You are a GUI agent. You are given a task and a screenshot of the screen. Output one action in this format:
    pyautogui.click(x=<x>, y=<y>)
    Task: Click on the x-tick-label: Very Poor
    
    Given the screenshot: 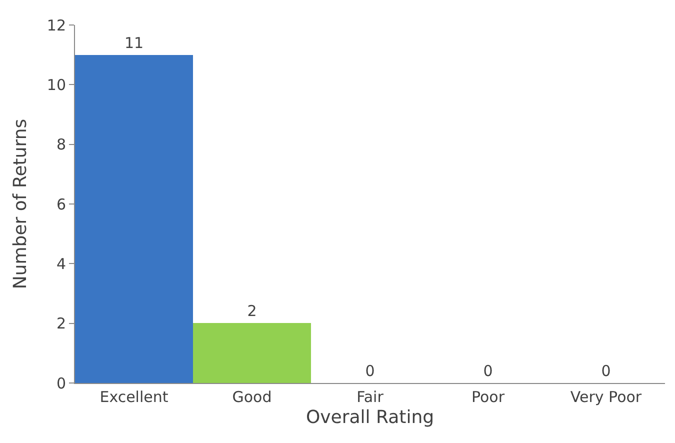 What is the action you would take?
    pyautogui.click(x=606, y=397)
    